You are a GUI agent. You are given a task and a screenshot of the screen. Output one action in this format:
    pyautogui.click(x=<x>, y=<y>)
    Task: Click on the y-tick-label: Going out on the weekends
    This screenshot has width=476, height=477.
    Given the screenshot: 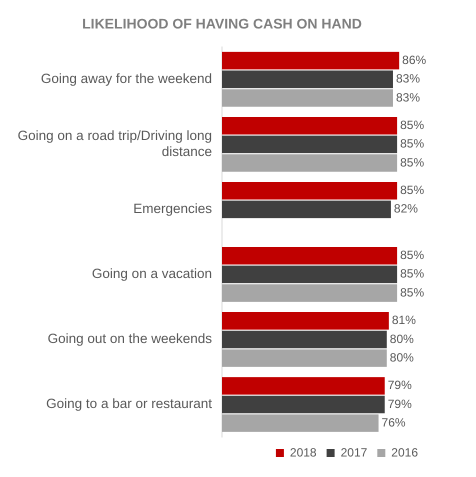 What is the action you would take?
    pyautogui.click(x=130, y=338)
    